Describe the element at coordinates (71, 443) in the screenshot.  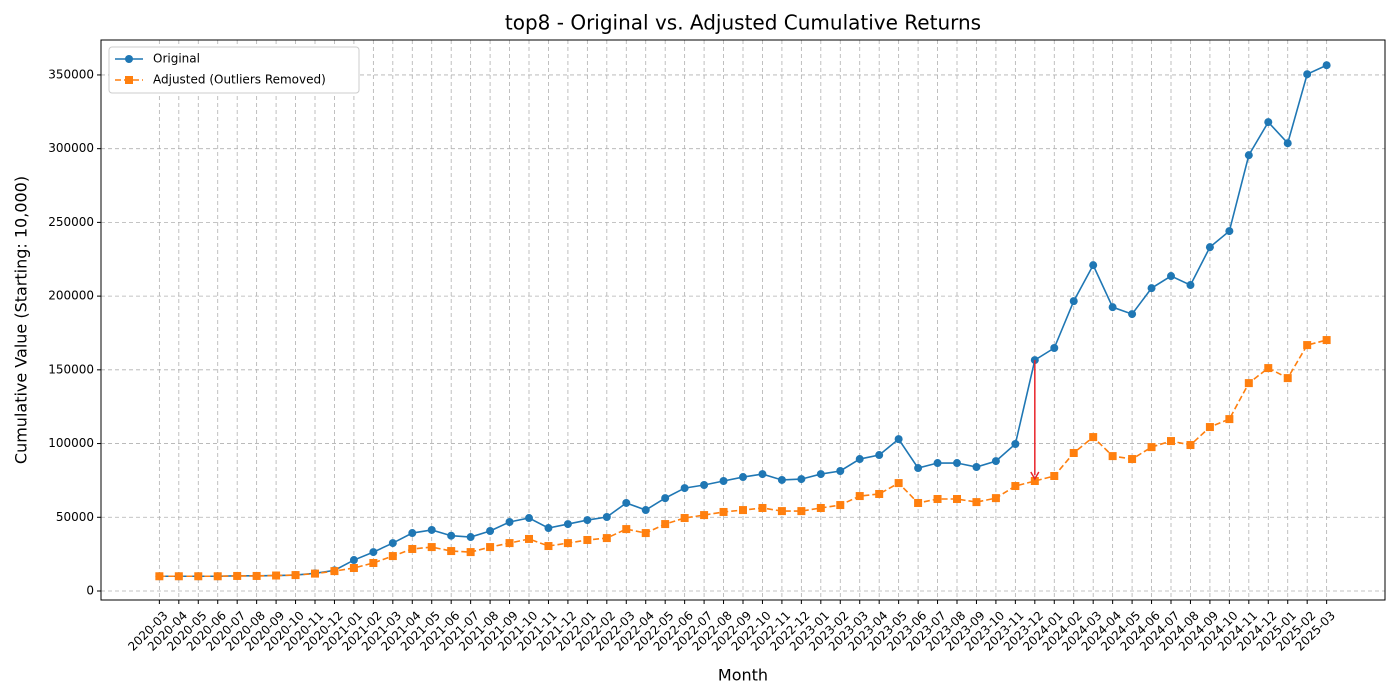
I see `y-tick-label: 100000` at that location.